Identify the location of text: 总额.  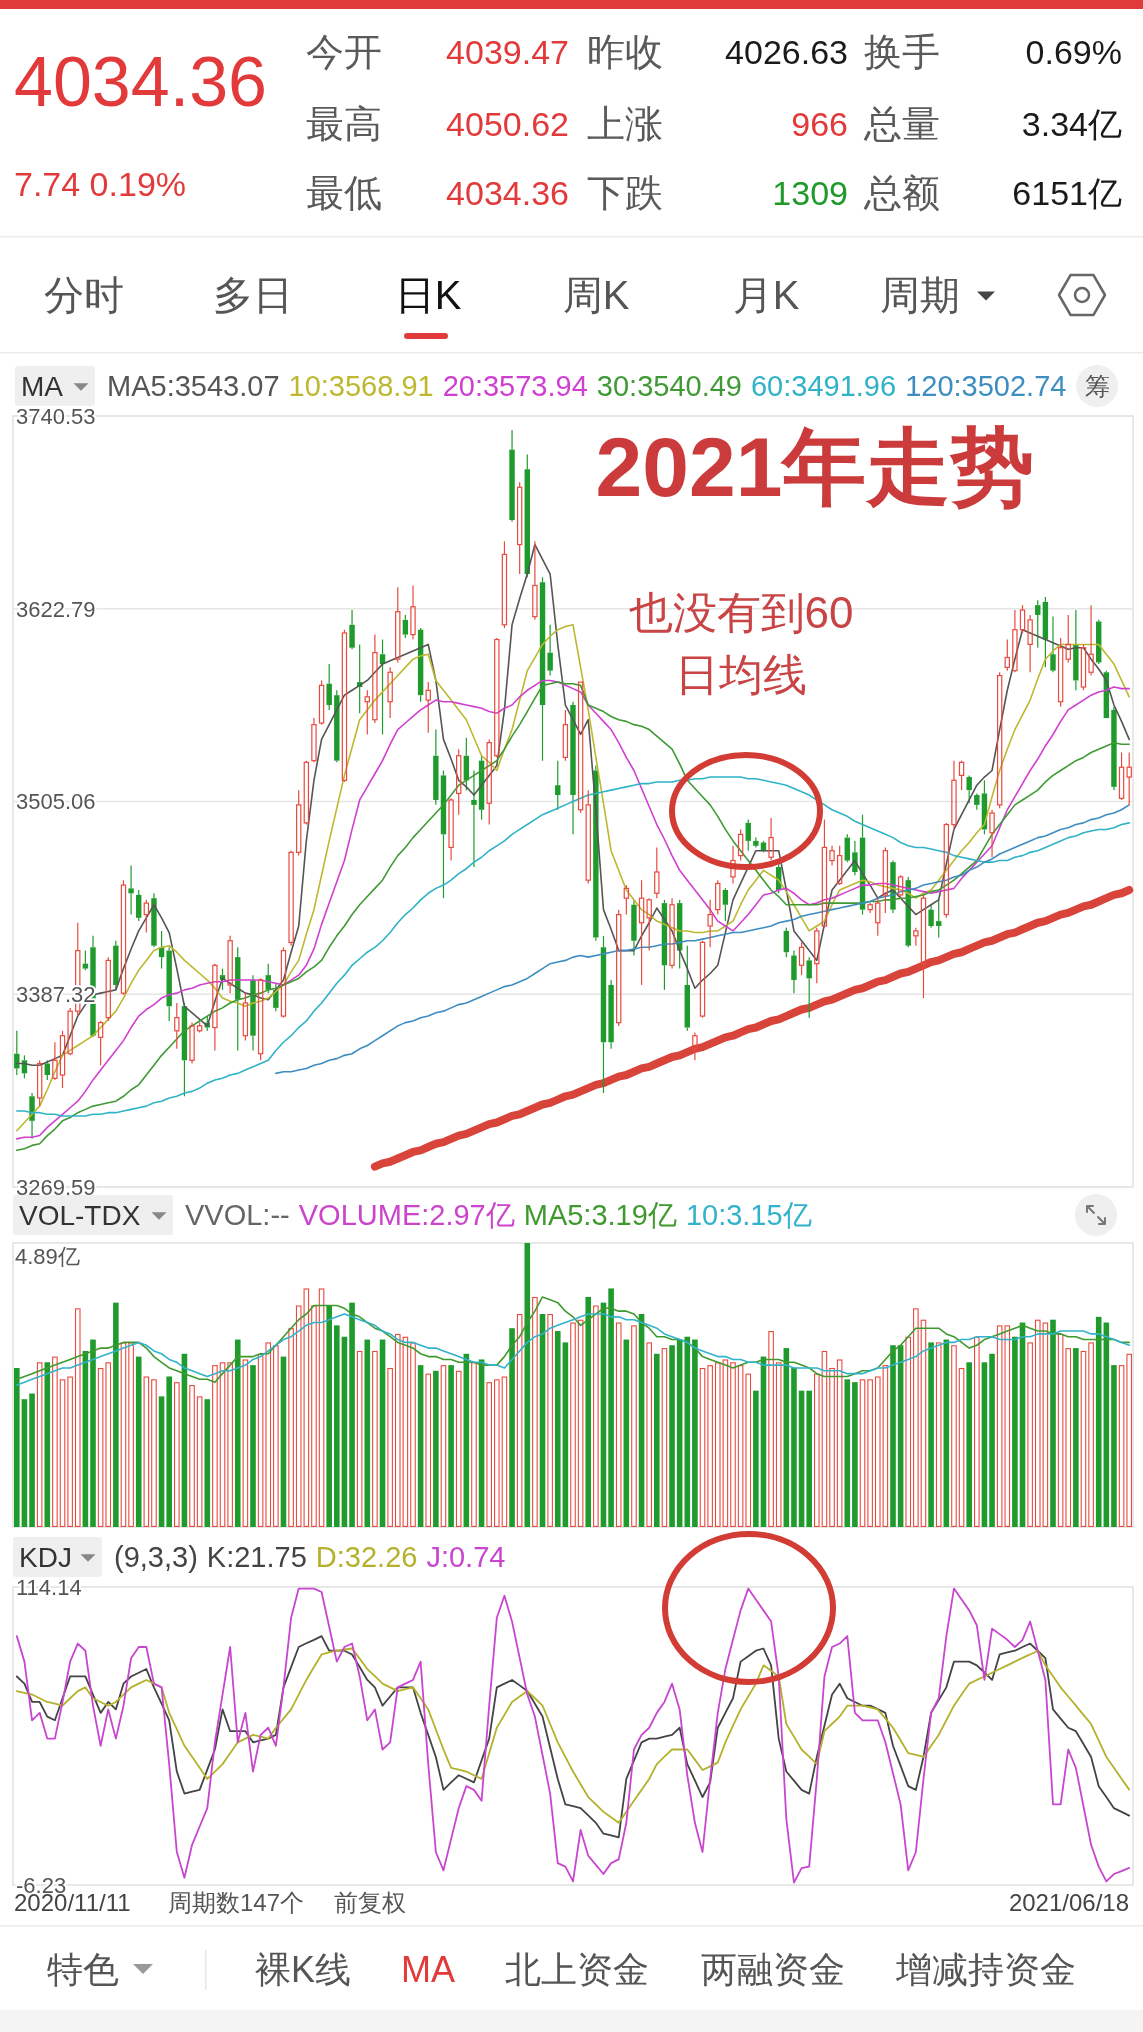
(901, 193).